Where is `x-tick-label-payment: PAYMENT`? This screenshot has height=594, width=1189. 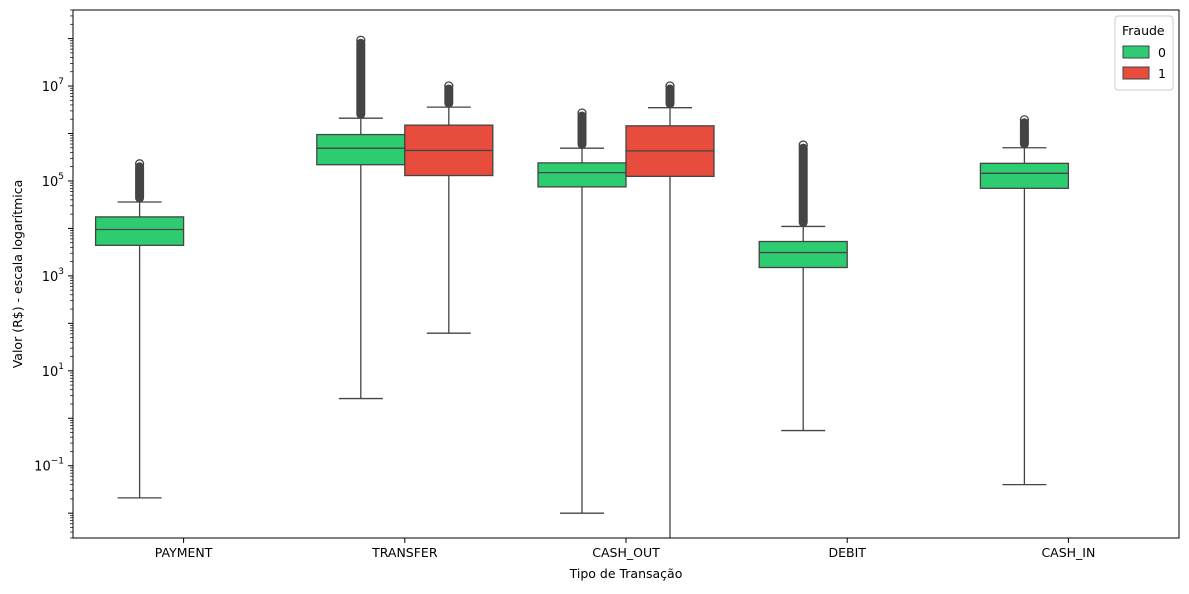 x-tick-label-payment: PAYMENT is located at coordinates (184, 552).